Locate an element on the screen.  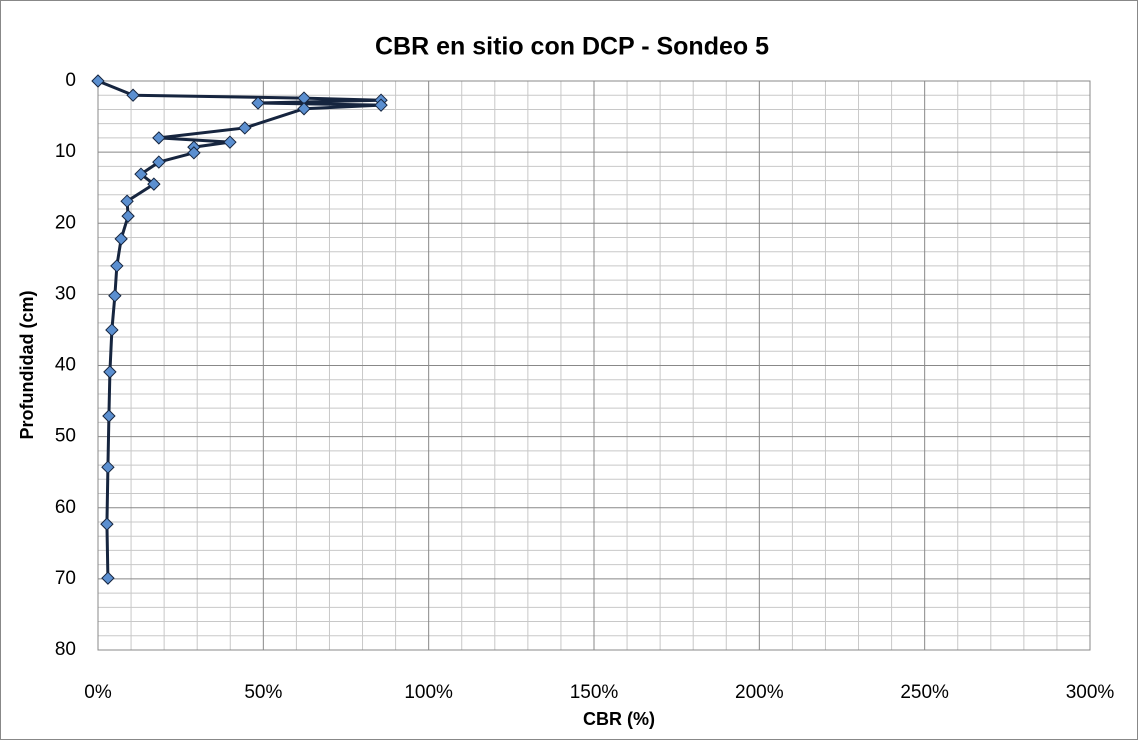
x-tick-label: 150% is located at coordinates (594, 692).